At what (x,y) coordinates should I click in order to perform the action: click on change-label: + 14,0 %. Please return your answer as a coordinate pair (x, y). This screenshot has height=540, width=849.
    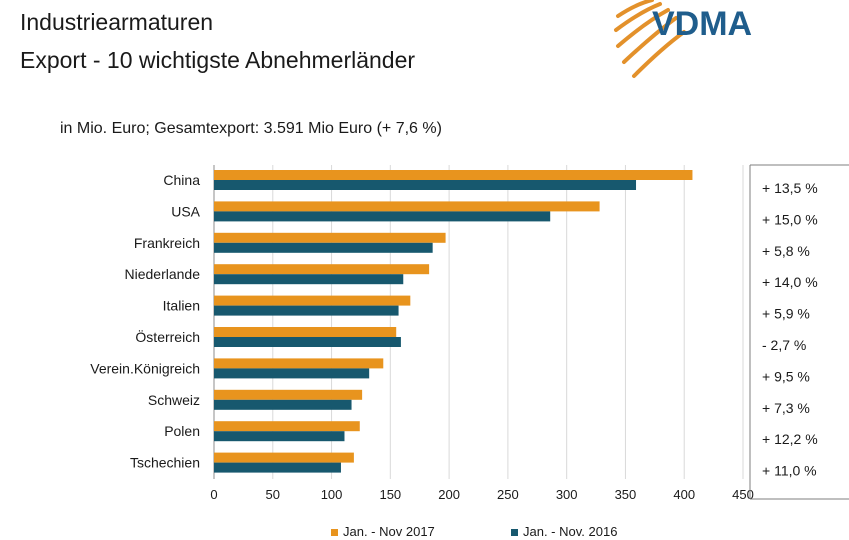
    Looking at the image, I should click on (790, 282).